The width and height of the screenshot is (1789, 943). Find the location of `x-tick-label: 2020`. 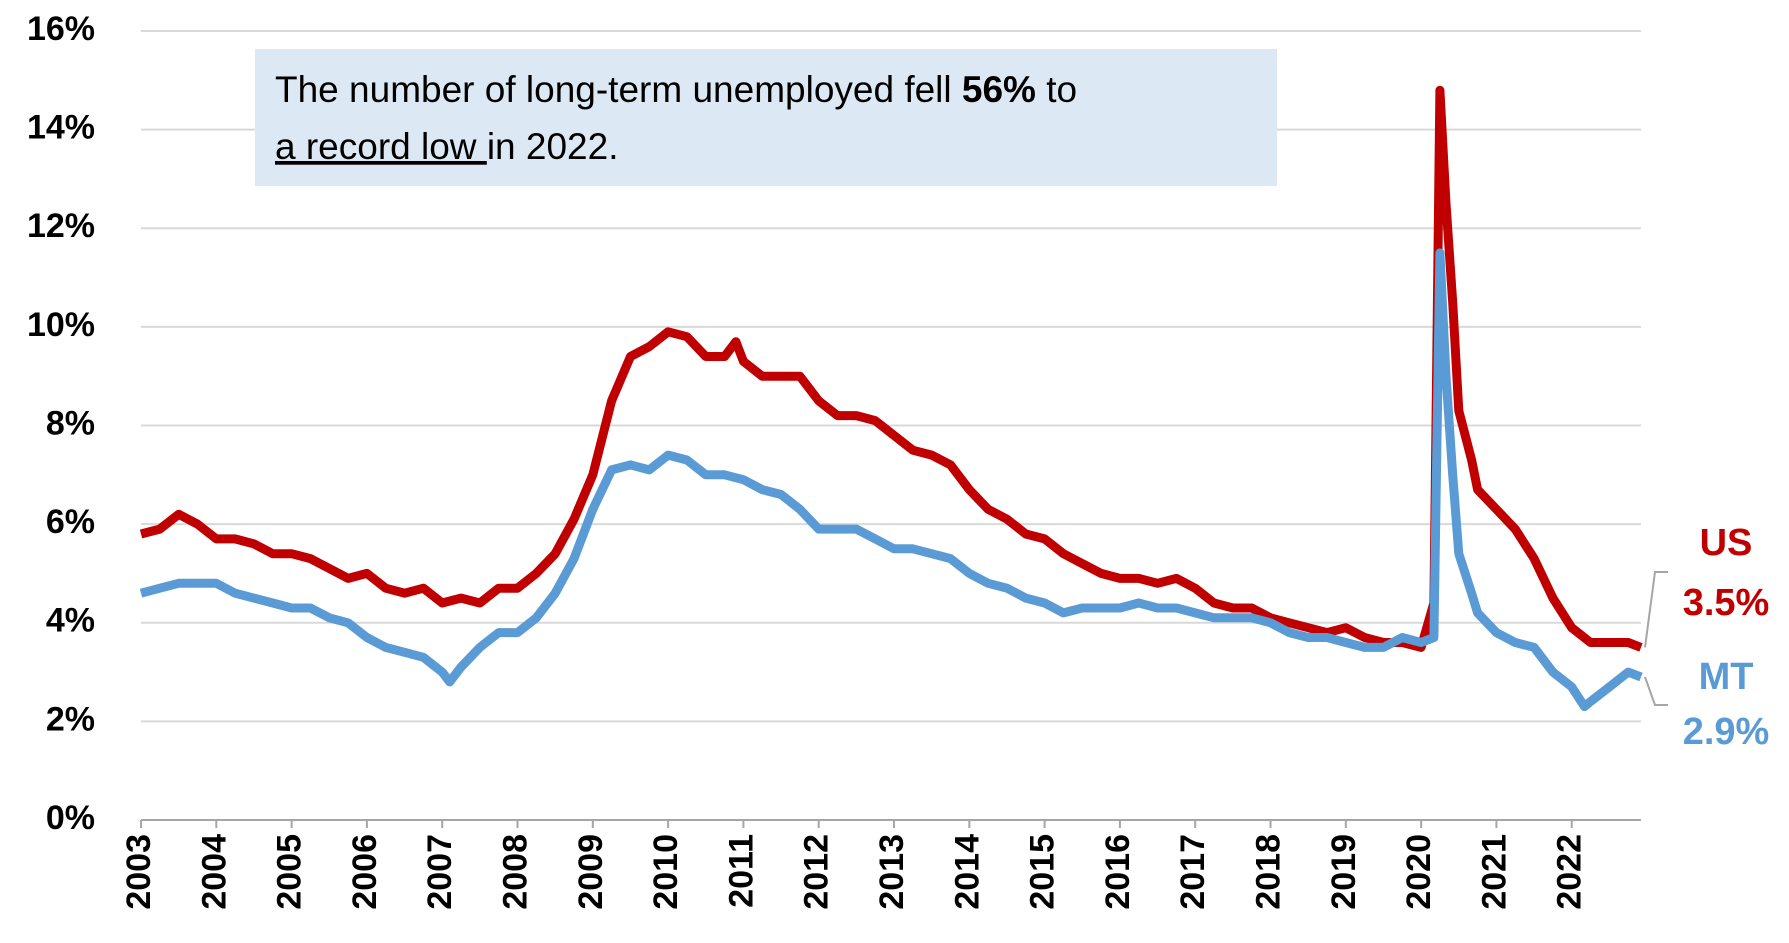

x-tick-label: 2020 is located at coordinates (1419, 872).